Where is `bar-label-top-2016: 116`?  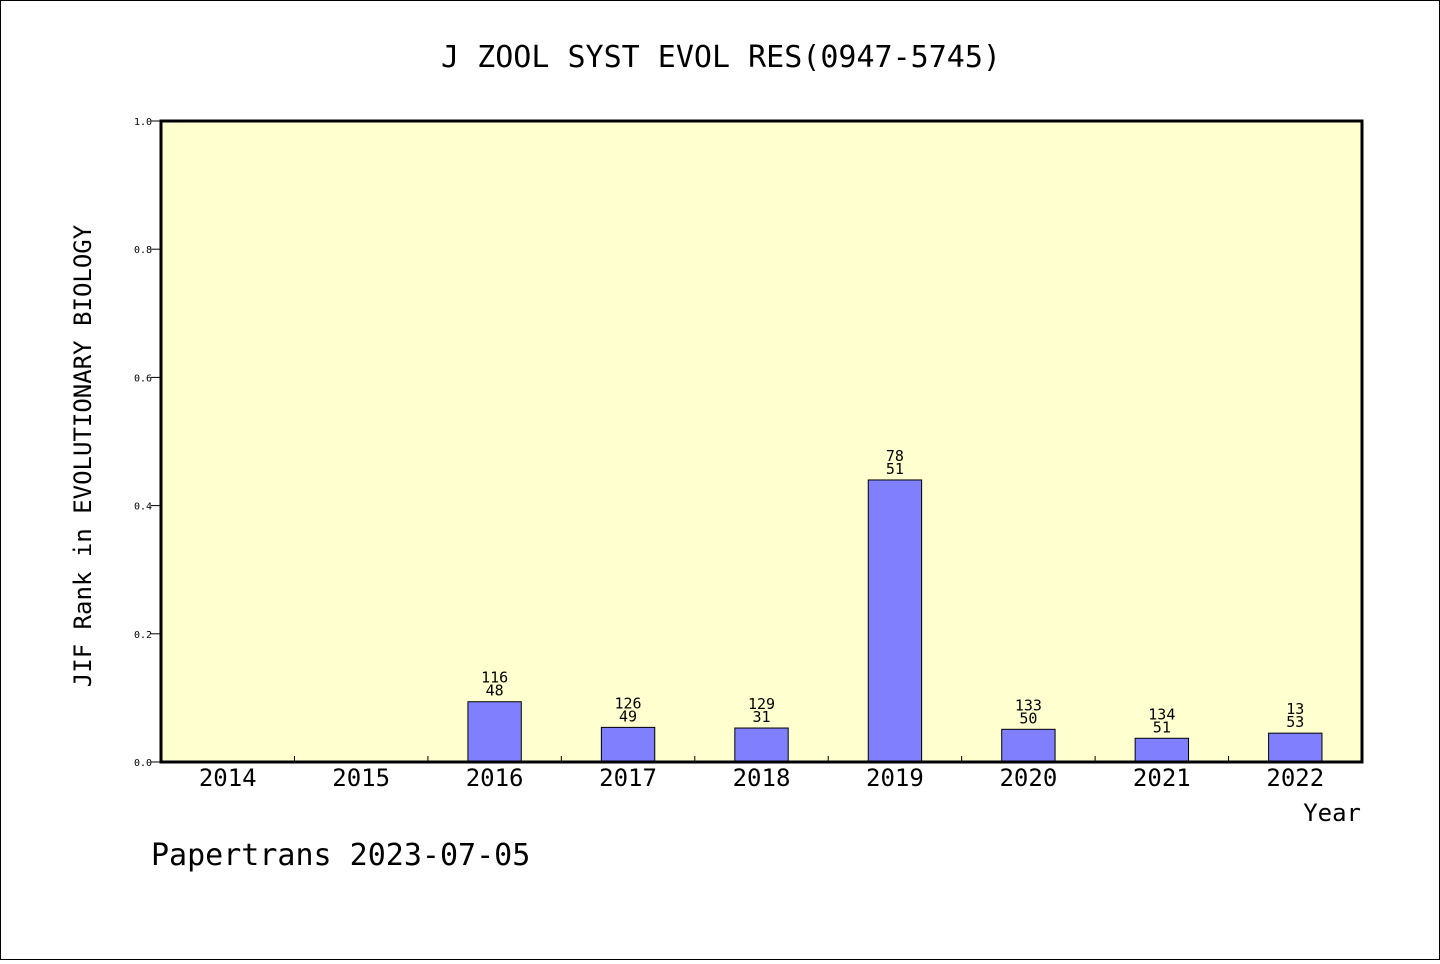
bar-label-top-2016: 116 is located at coordinates (494, 678).